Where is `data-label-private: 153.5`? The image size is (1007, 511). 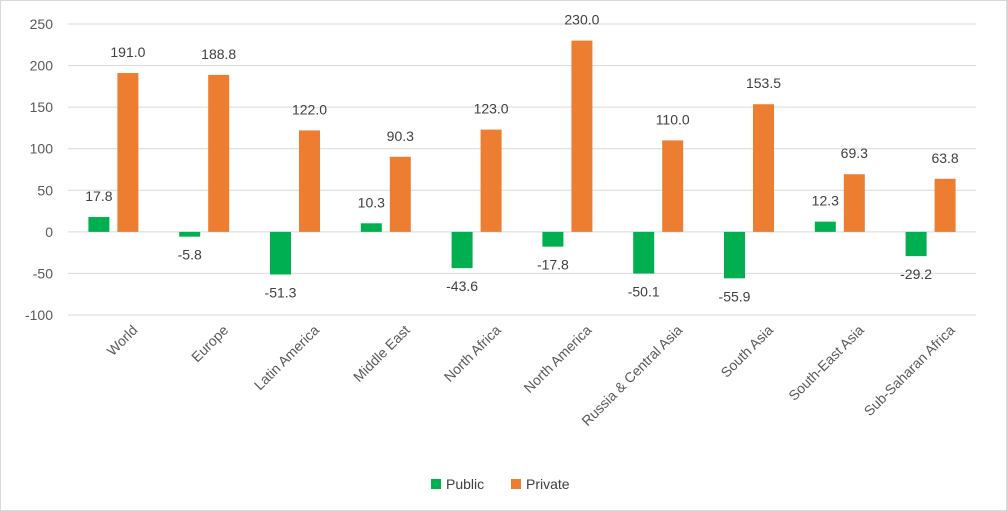 data-label-private: 153.5 is located at coordinates (763, 83).